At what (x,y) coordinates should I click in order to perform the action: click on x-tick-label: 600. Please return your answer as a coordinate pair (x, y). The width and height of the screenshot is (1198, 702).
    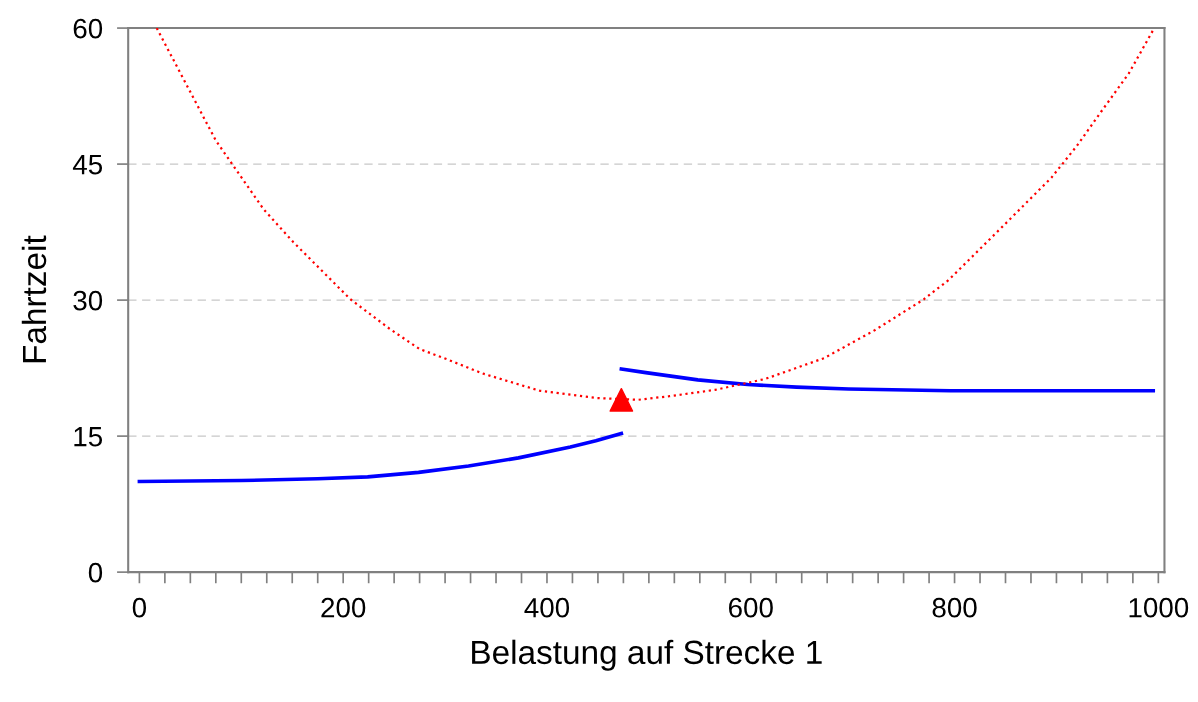
    Looking at the image, I should click on (751, 607).